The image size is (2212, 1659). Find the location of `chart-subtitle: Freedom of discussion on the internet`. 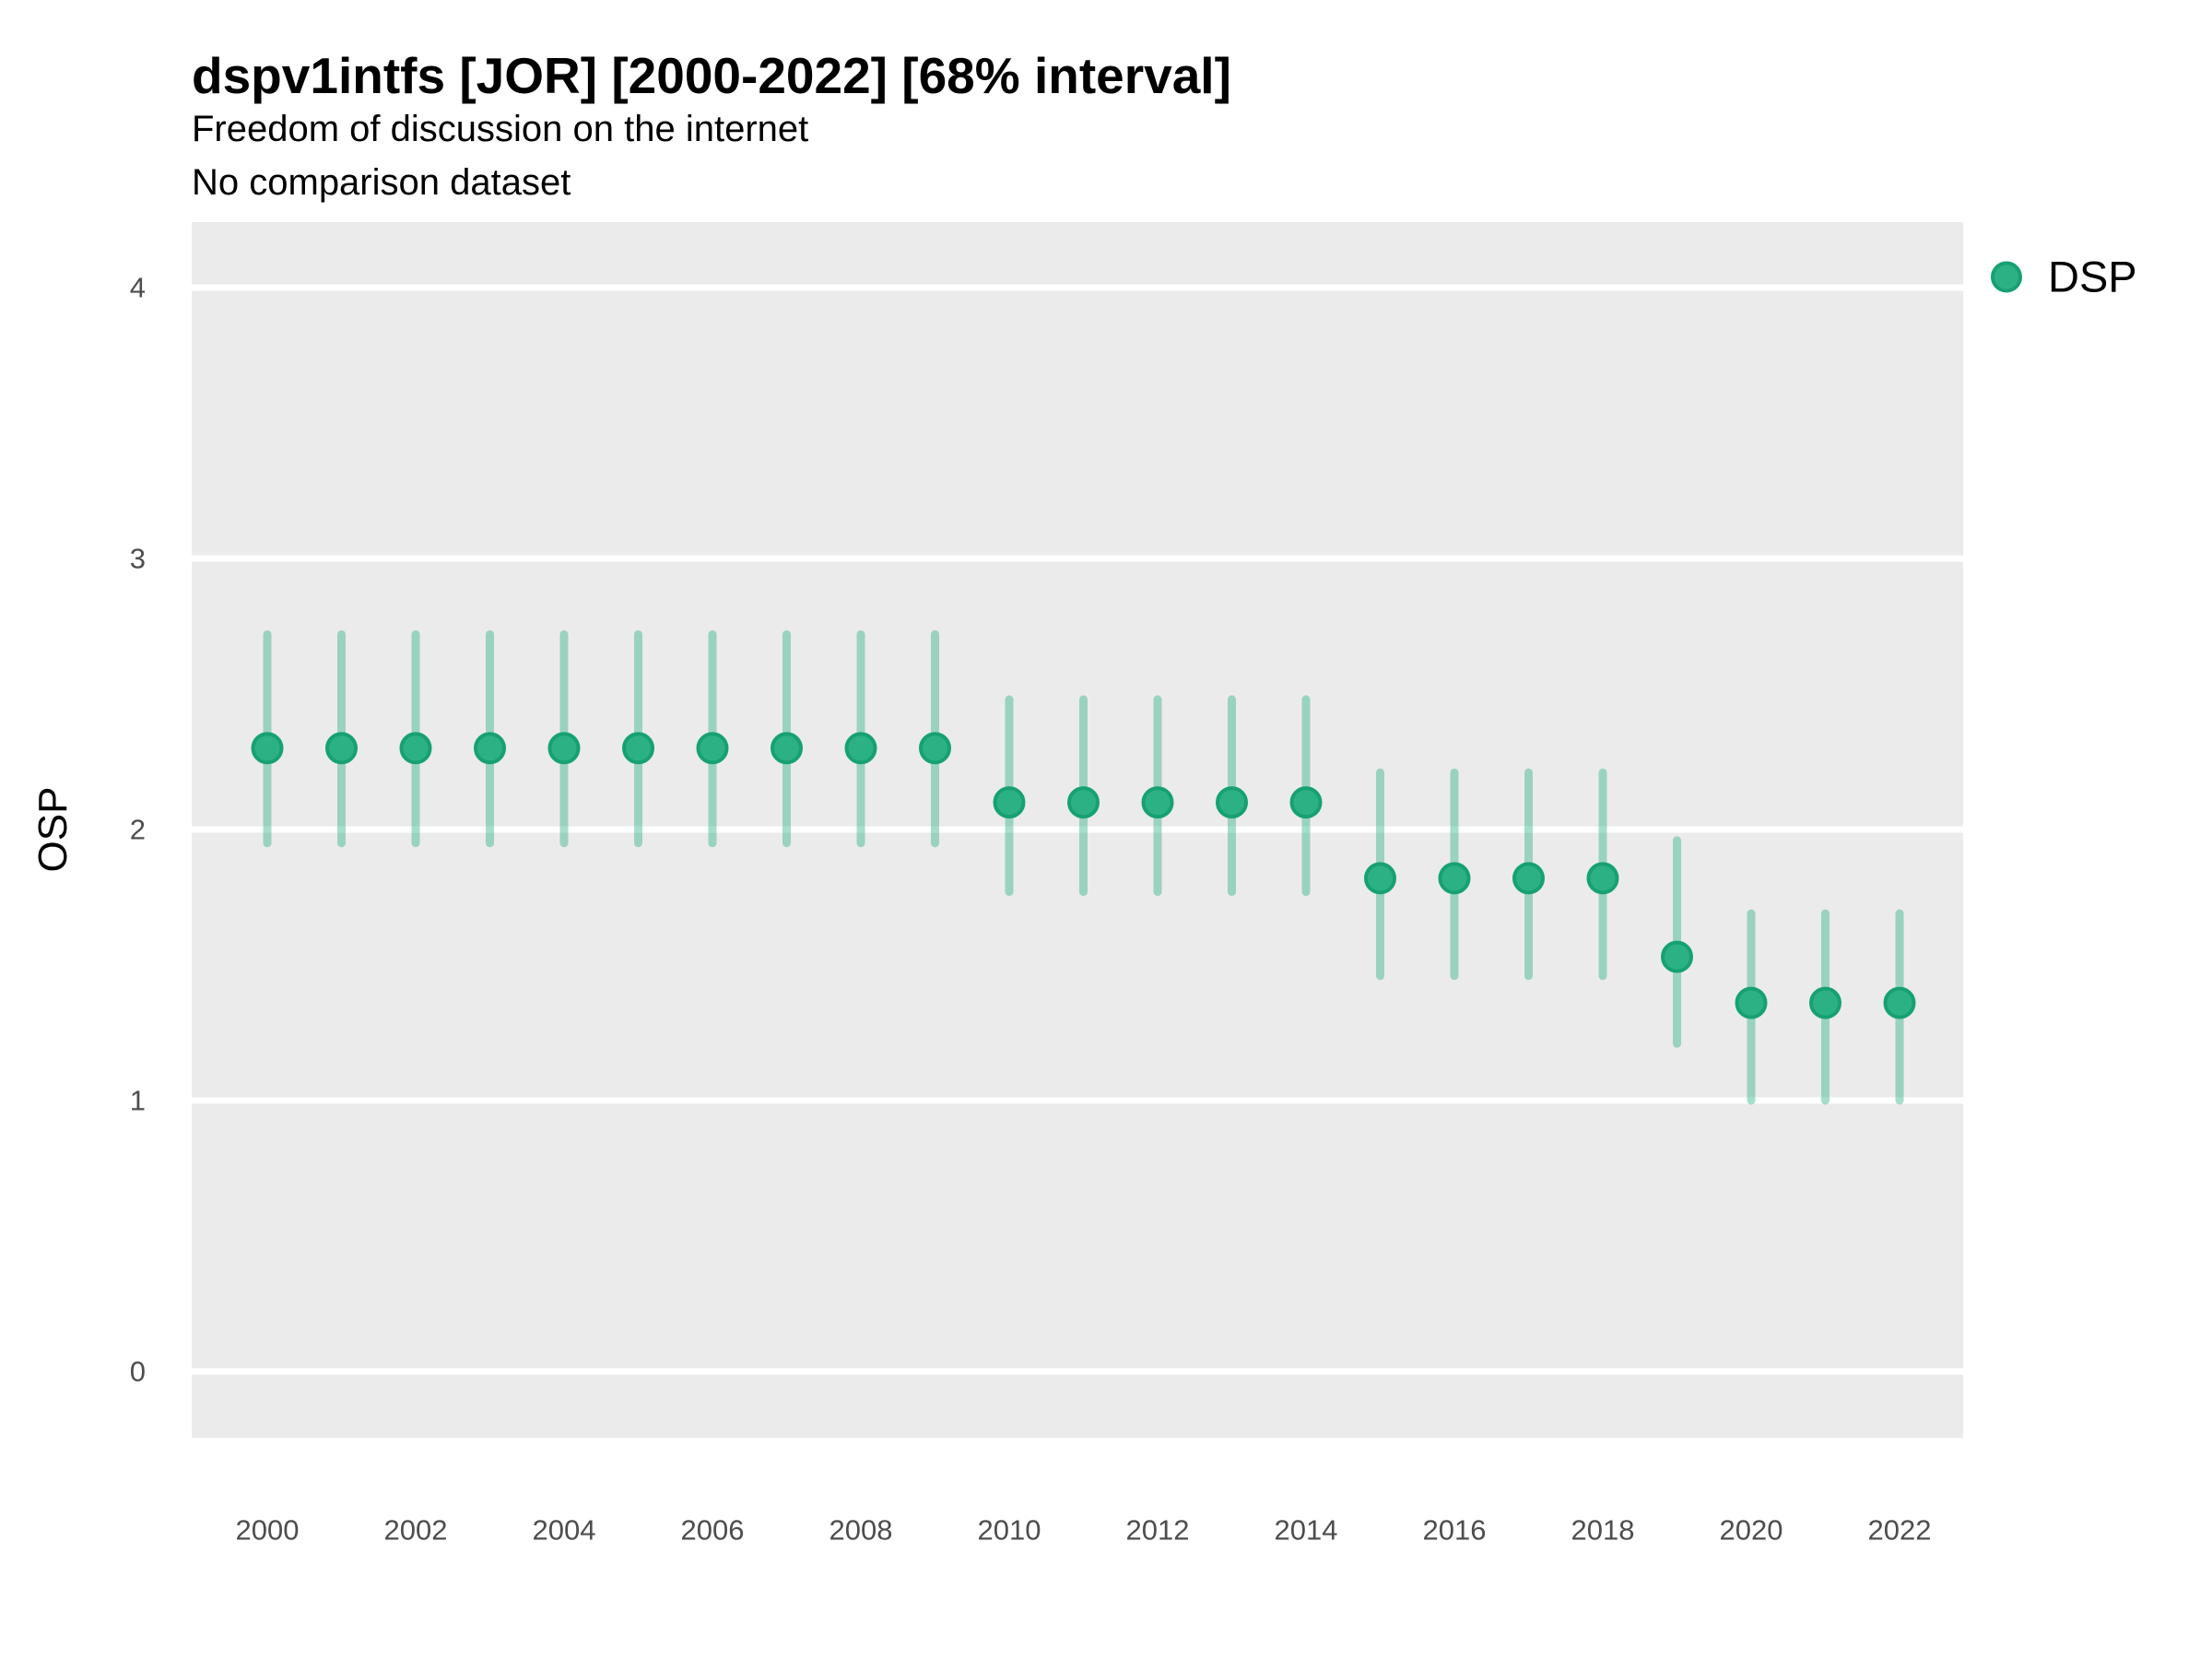

chart-subtitle: Freedom of discussion on the internet is located at coordinates (500, 129).